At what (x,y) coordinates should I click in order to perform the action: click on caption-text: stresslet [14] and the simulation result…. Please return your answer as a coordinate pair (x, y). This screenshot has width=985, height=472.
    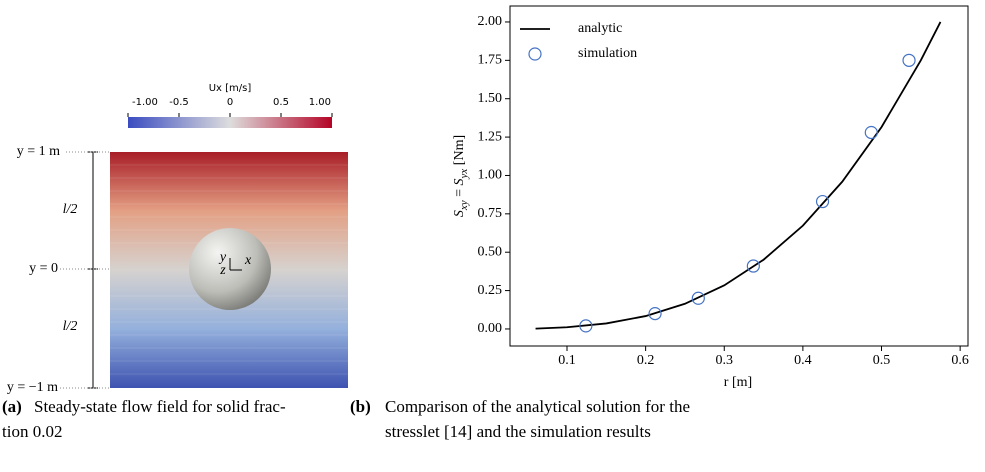
    Looking at the image, I should click on (518, 431).